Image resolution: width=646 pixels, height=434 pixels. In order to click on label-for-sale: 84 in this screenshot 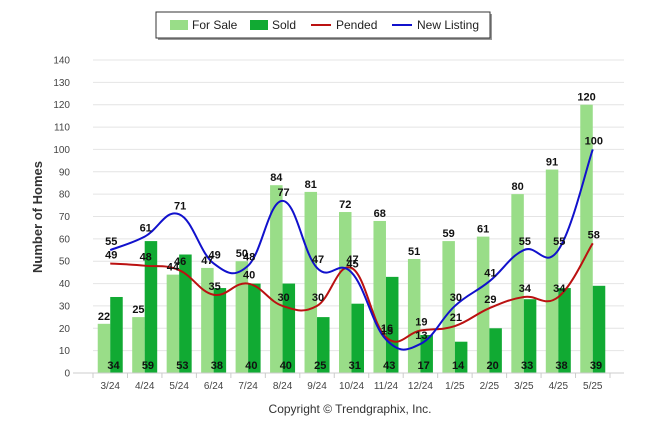, I will do `click(276, 178)`.